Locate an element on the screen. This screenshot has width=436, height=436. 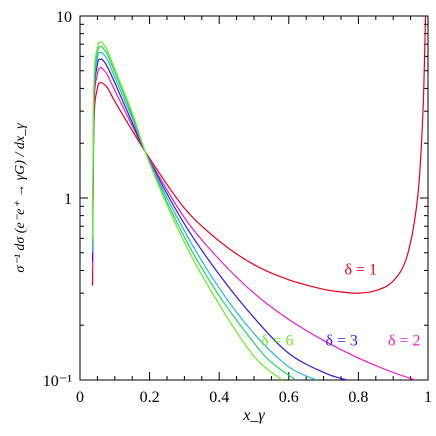
y-tick-label: 10 is located at coordinates (64, 17).